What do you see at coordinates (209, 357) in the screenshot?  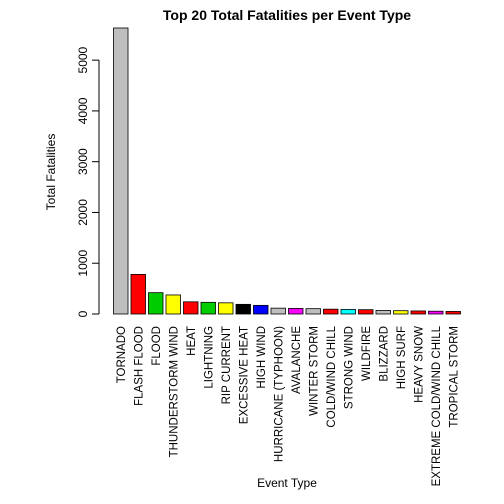 I see `x-tick-label: LIGHTNING` at bounding box center [209, 357].